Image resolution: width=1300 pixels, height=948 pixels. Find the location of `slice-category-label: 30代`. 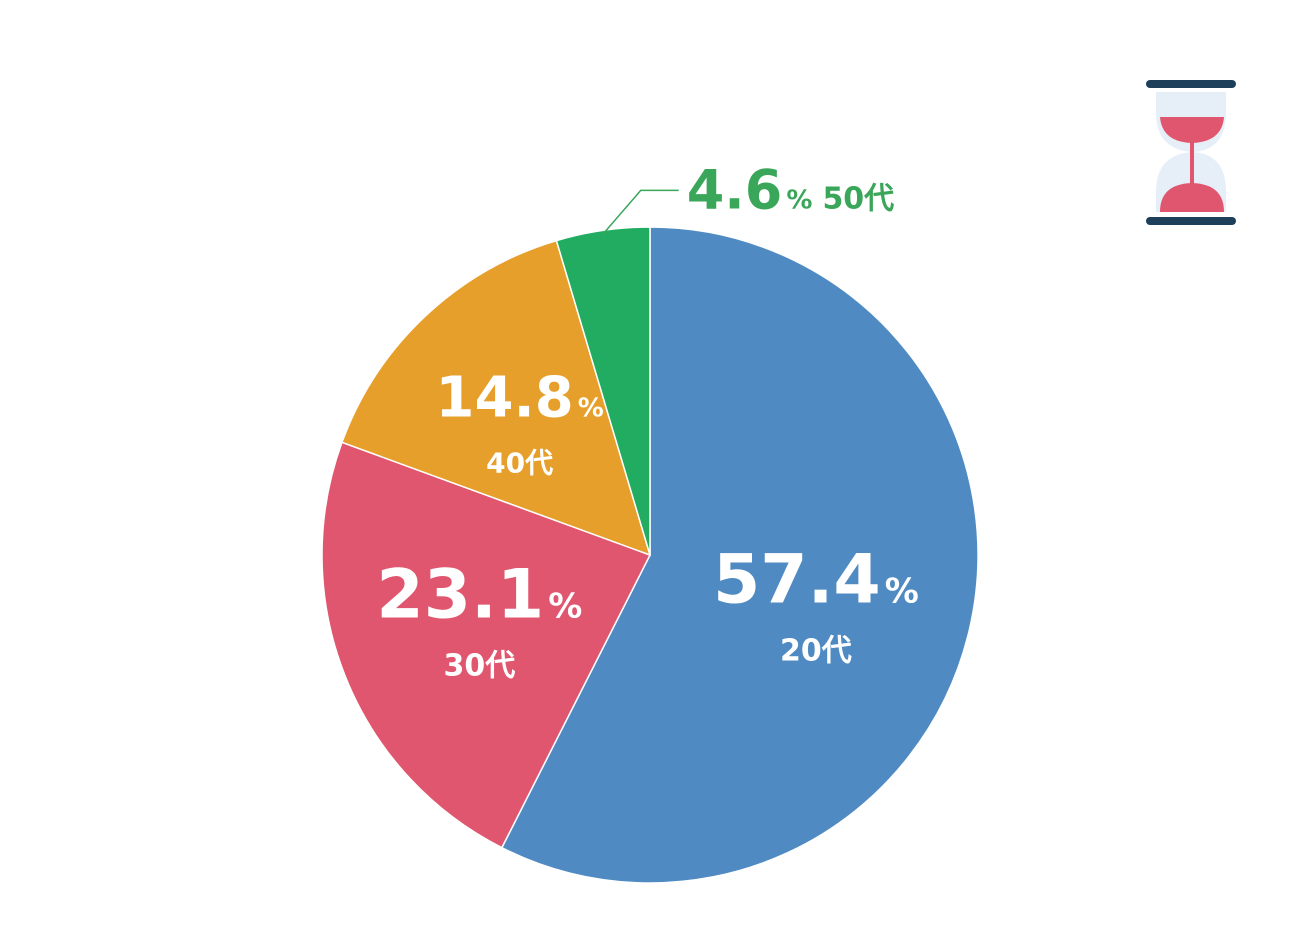

slice-category-label: 30代 is located at coordinates (479, 666).